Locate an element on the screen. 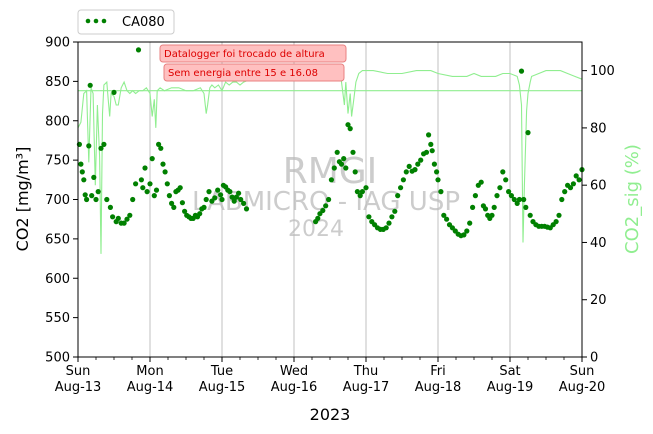 The width and height of the screenshot is (653, 434). annotation-datalogger: Datalogger foi trocado de altura is located at coordinates (253, 53).